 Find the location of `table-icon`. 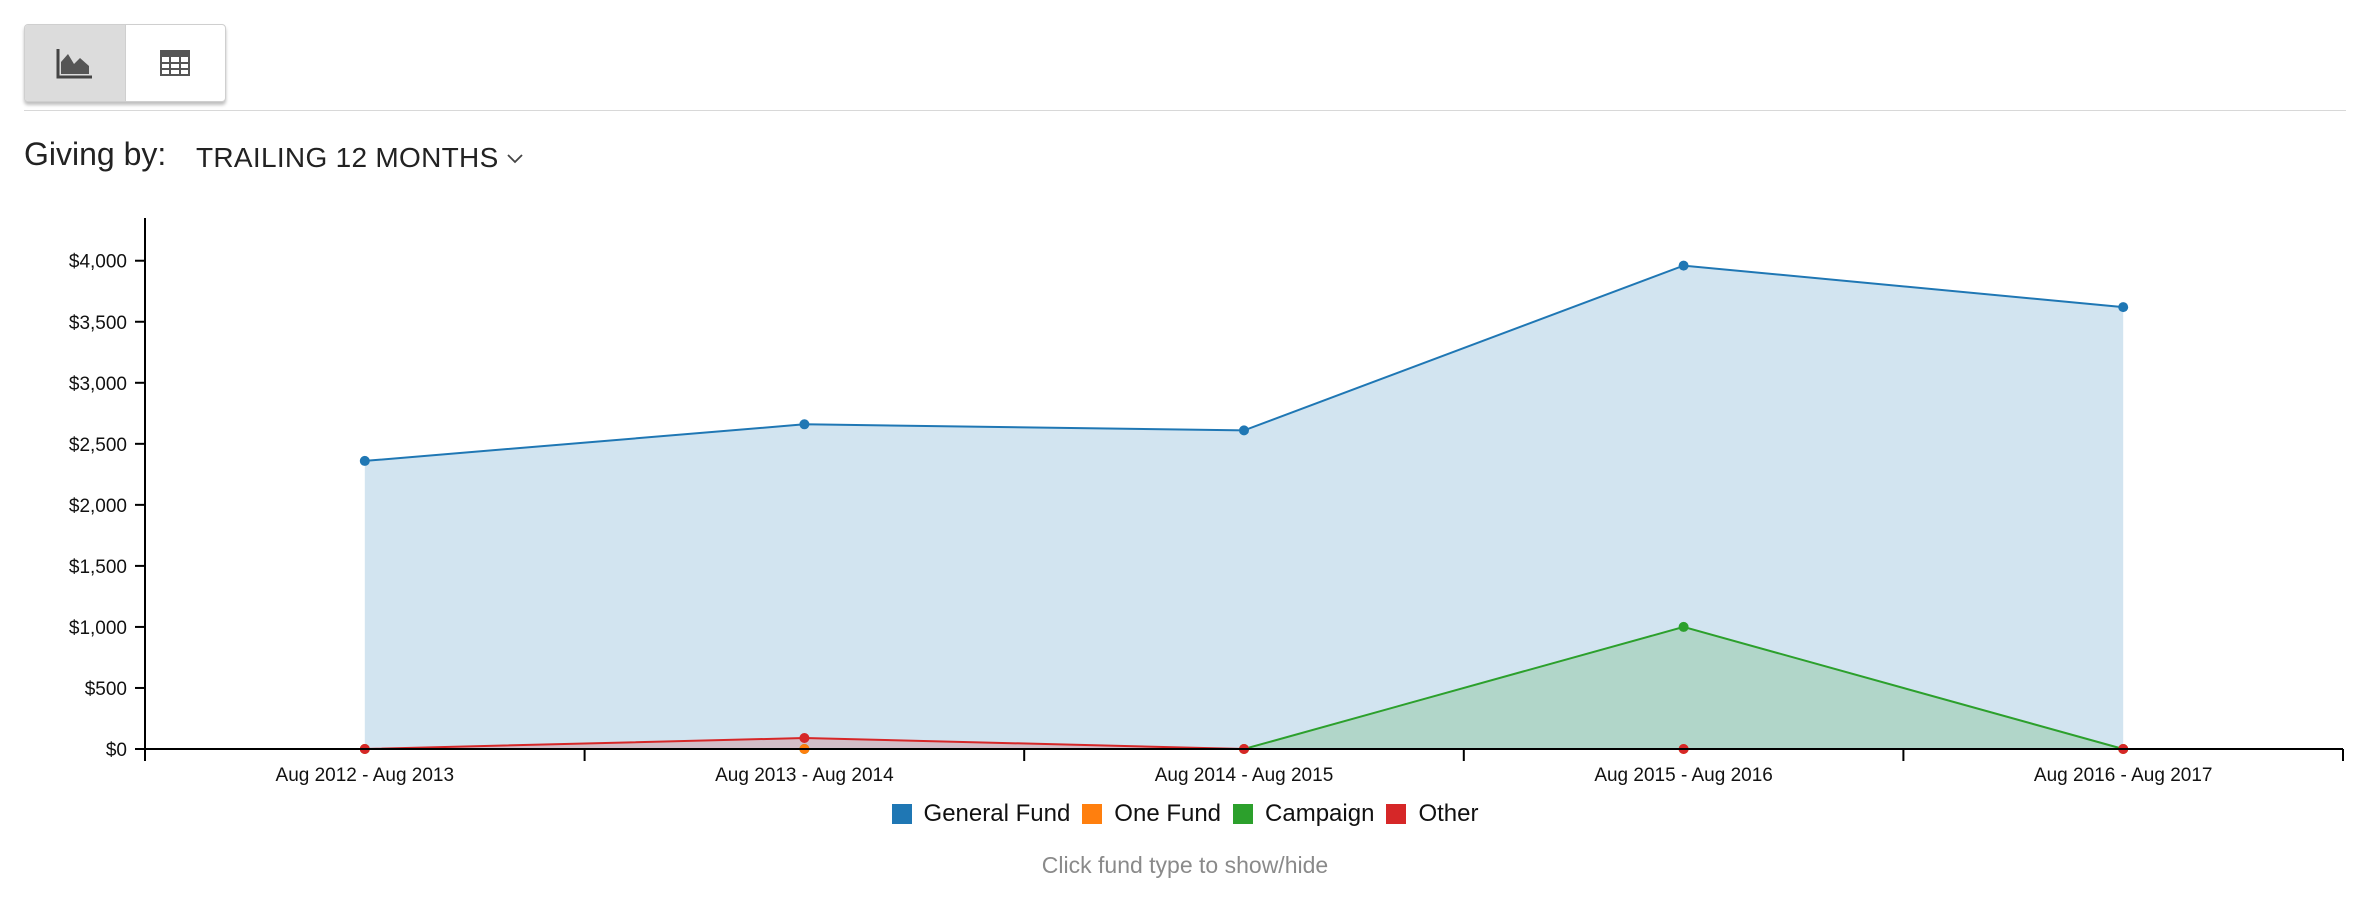

table-icon is located at coordinates (175, 63).